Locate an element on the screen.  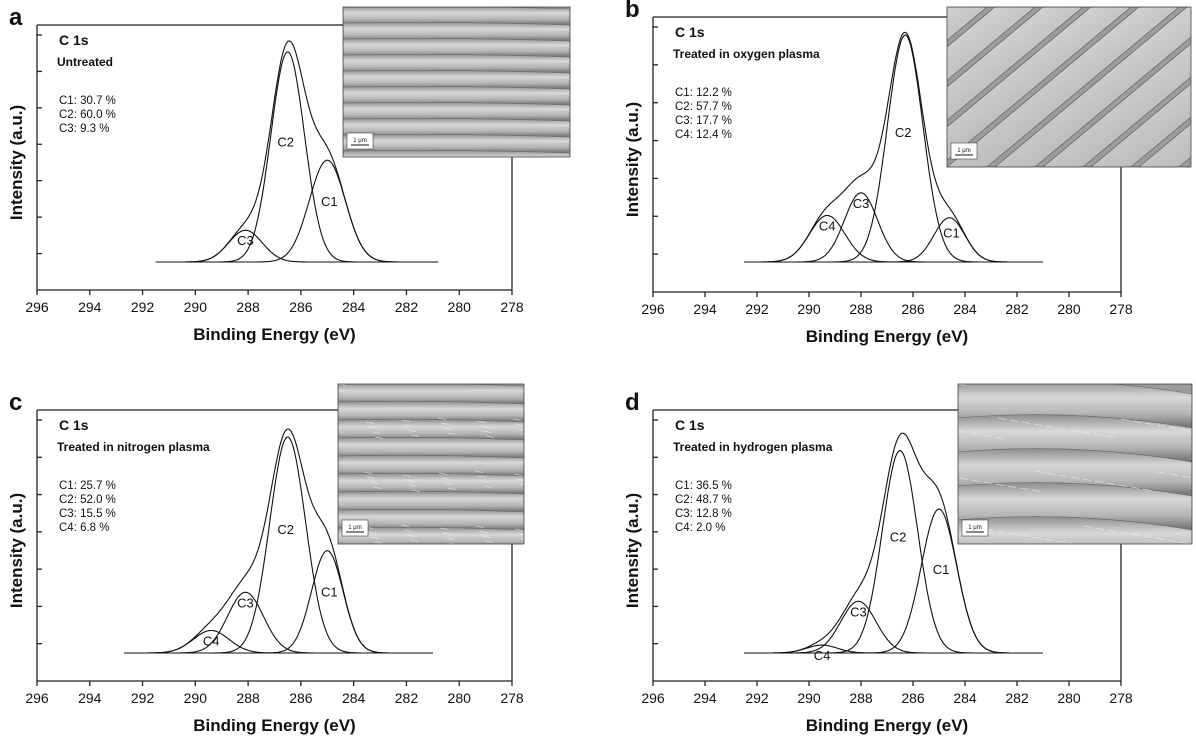
composition-line: C3: 15.5 % is located at coordinates (87, 514).